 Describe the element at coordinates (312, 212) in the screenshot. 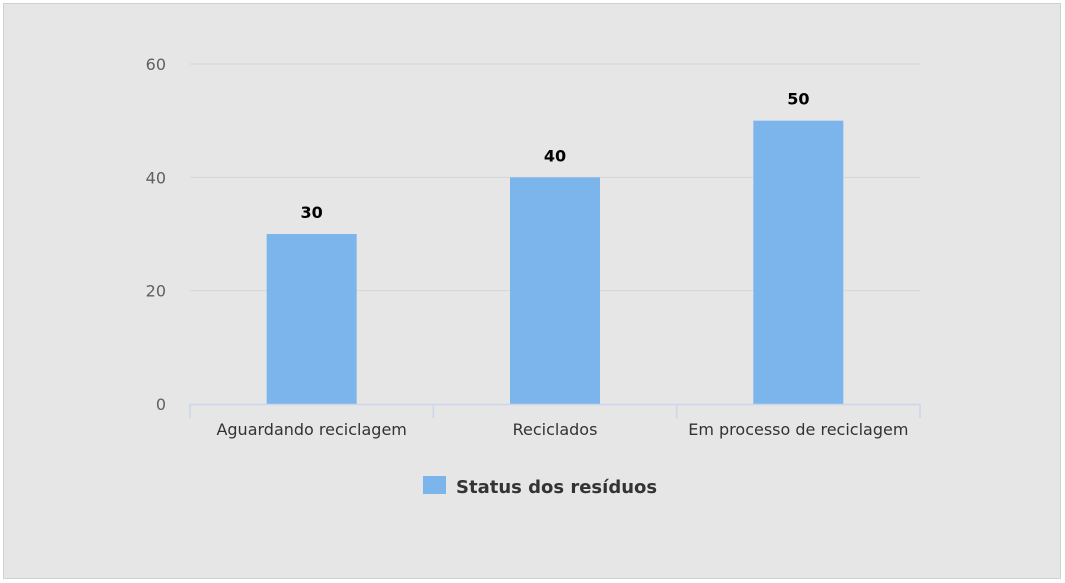

I see `data-label: 30` at that location.